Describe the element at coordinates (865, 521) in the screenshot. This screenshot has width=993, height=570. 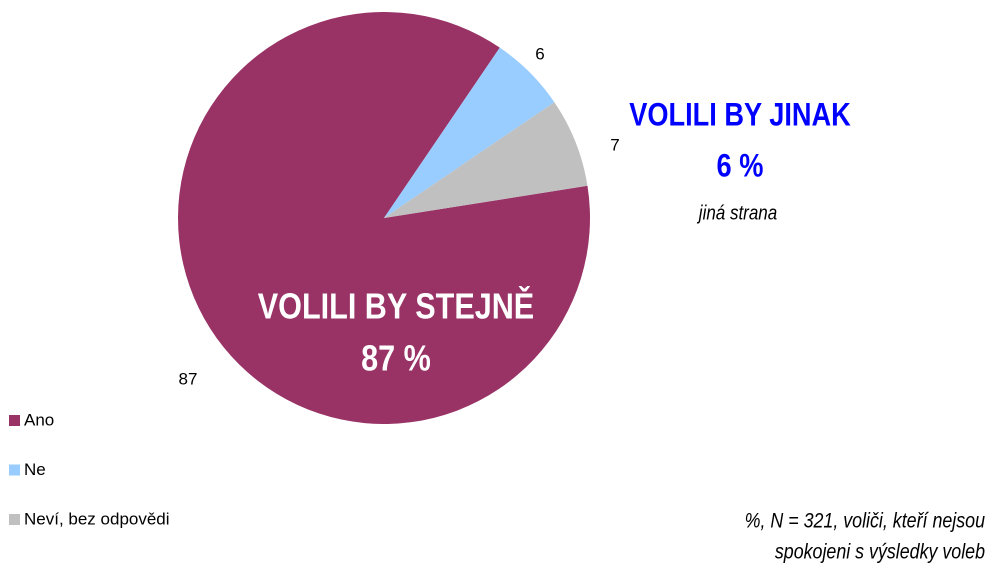
I see `note: %, N = 321, voliči, kteří nejsou` at that location.